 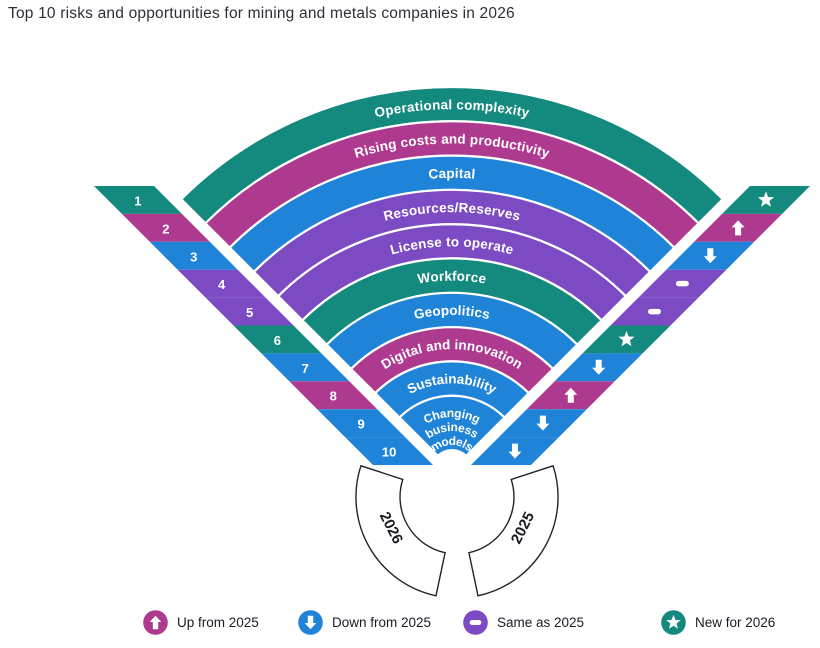 I want to click on rank-number: 9, so click(x=360, y=424).